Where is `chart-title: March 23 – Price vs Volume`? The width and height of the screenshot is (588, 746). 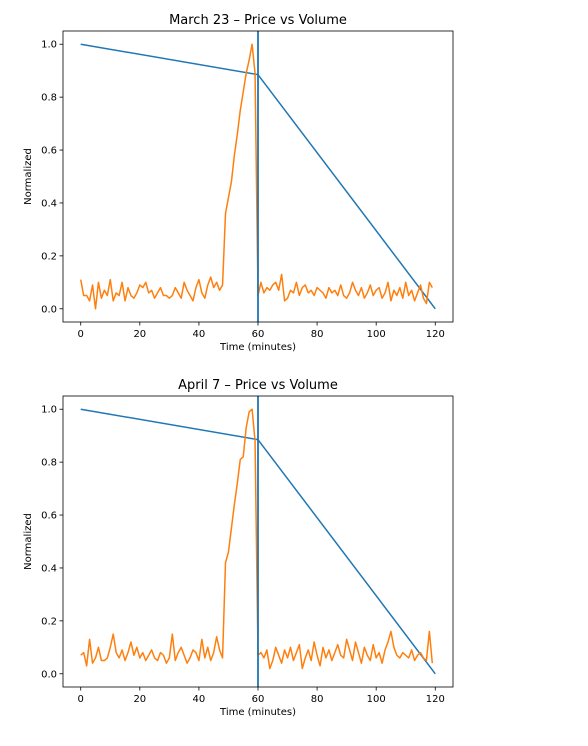 chart-title: March 23 – Price vs Volume is located at coordinates (258, 20).